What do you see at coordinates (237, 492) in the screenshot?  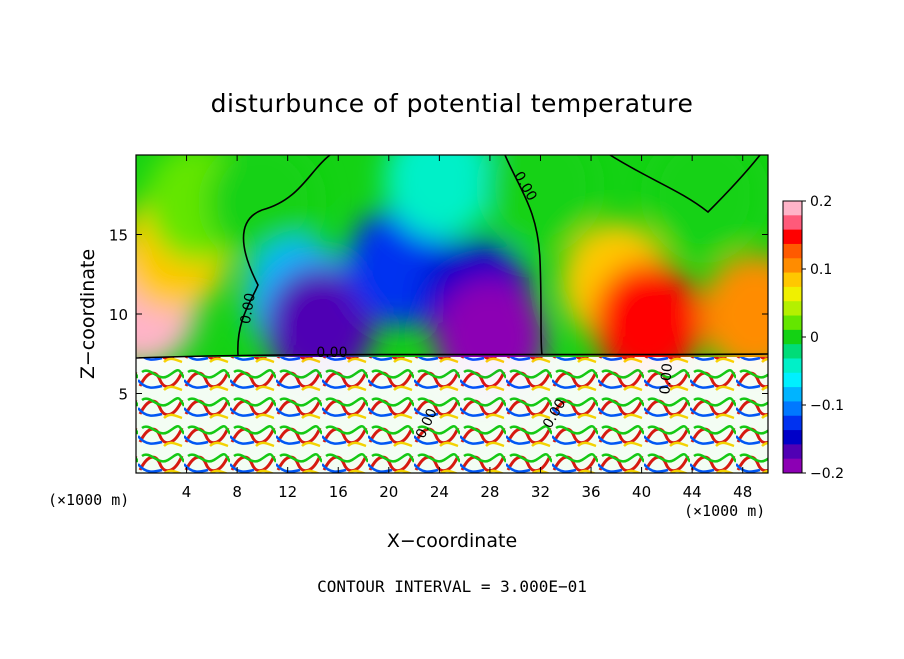 I see `x-tick-label: 8` at bounding box center [237, 492].